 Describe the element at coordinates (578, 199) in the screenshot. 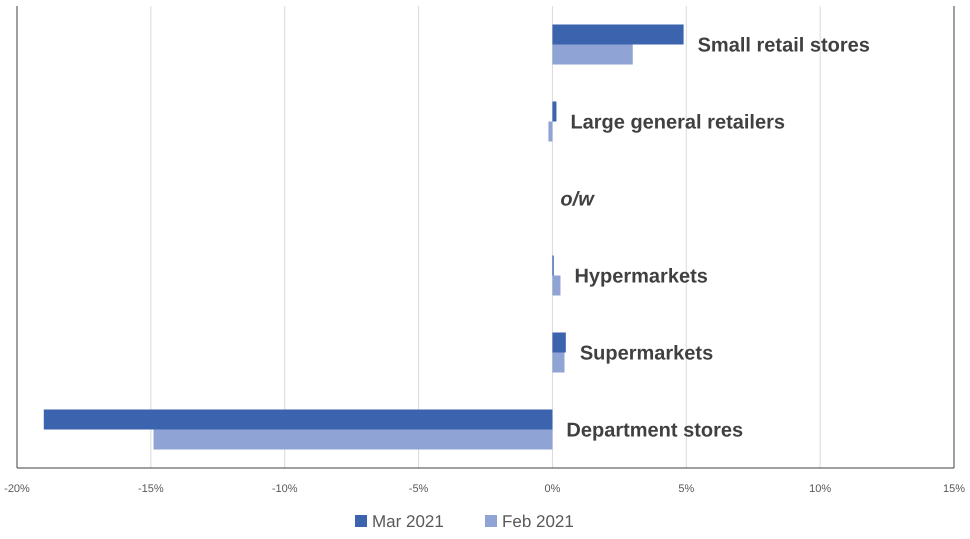

I see `y-tick-label: o/w` at that location.